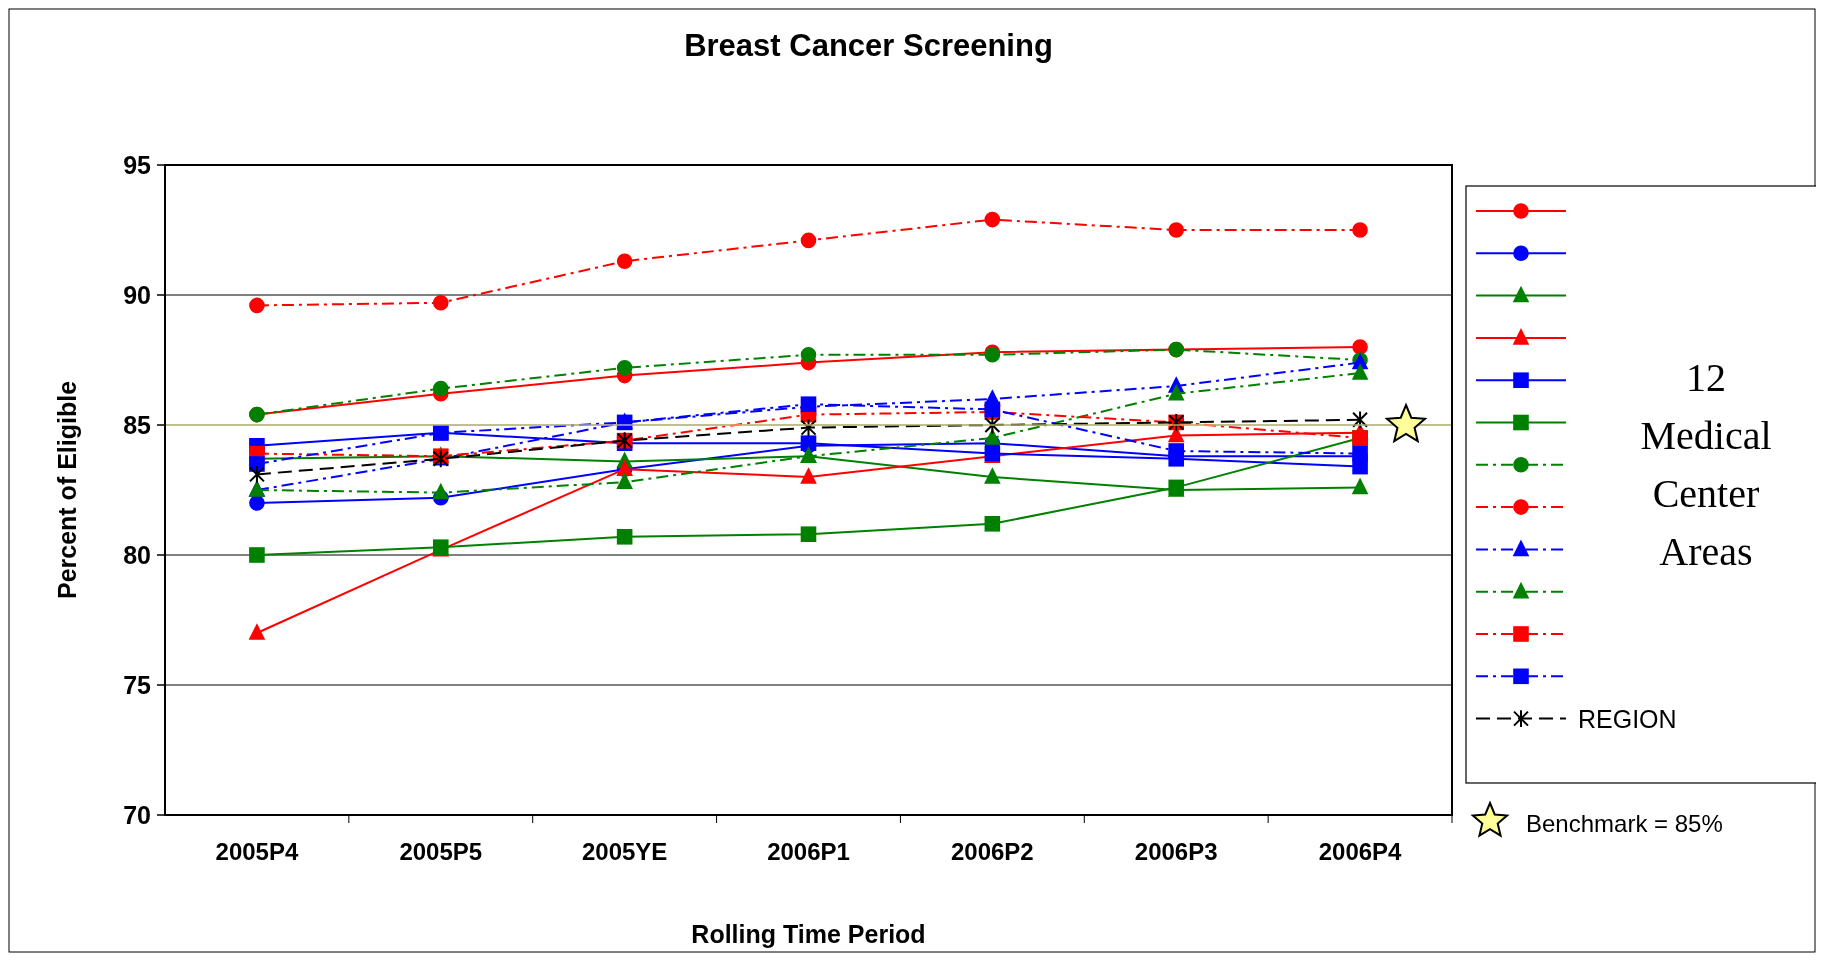 This screenshot has width=1826, height=963. What do you see at coordinates (808, 934) in the screenshot?
I see `x-axis-title: Rolling Time Period` at bounding box center [808, 934].